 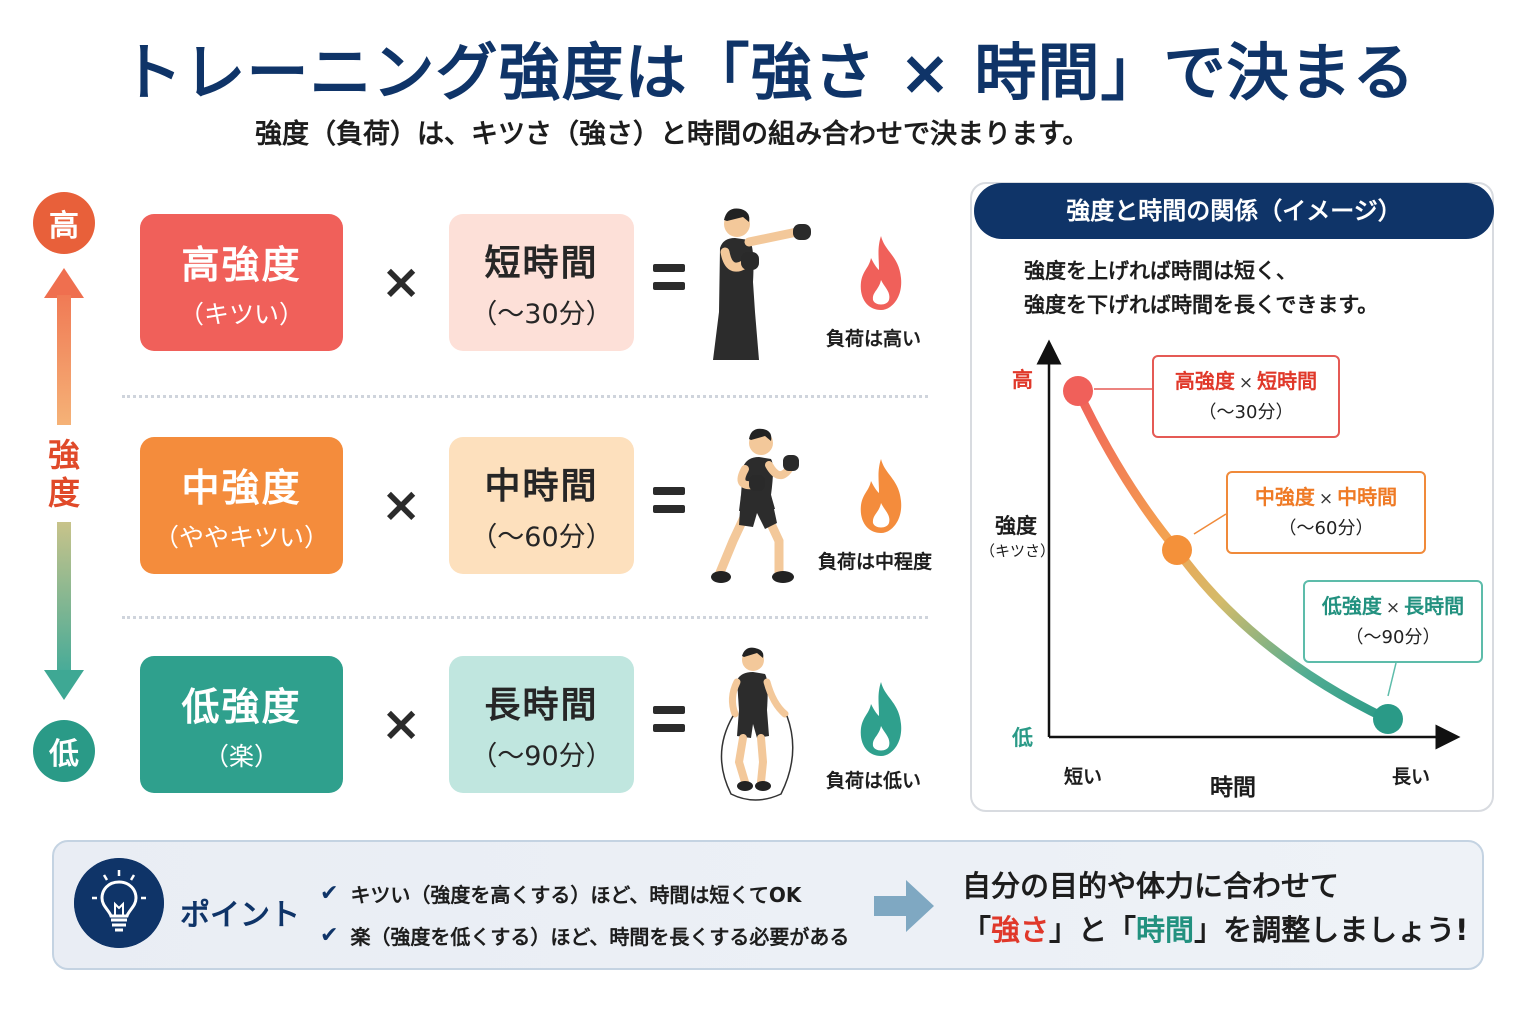 What do you see at coordinates (881, 496) in the screenshot?
I see `flame-medium-icon` at bounding box center [881, 496].